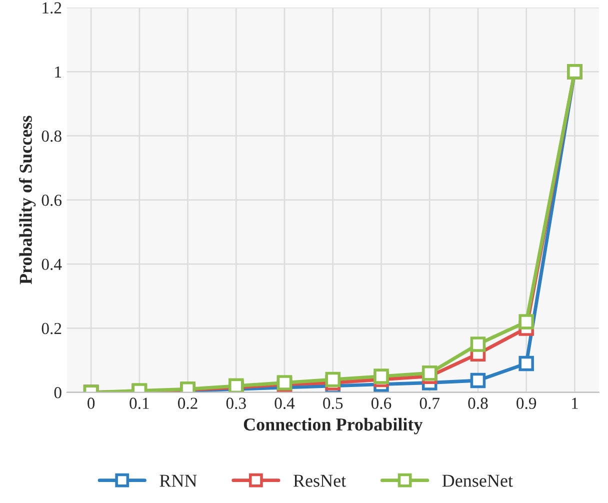 The height and width of the screenshot is (503, 608). I want to click on x-tick-label: 0.6, so click(381, 404).